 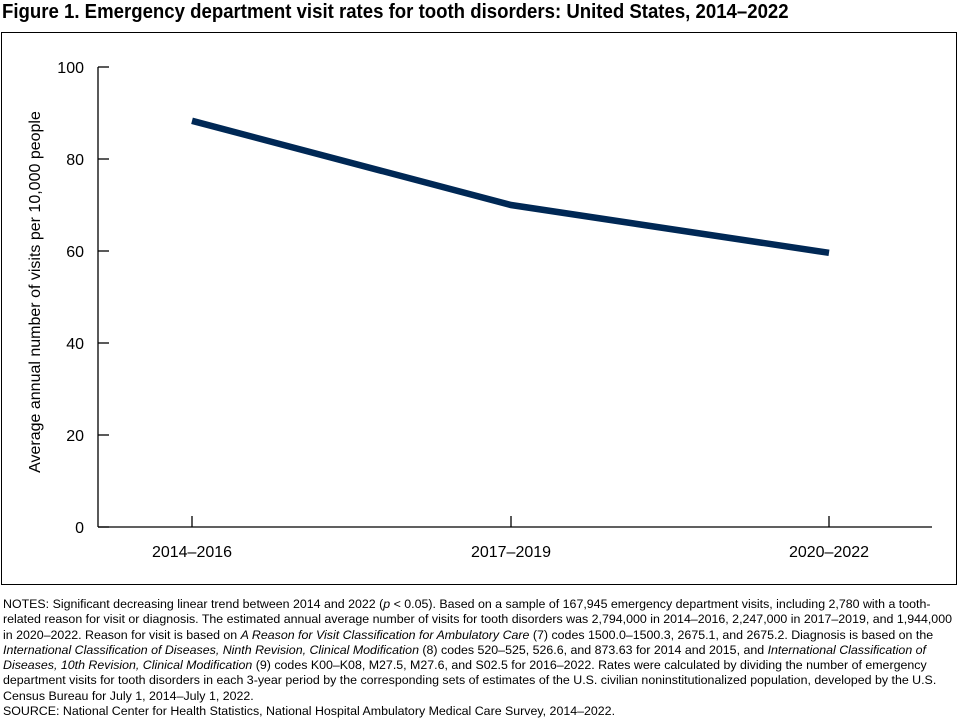 What do you see at coordinates (75, 160) in the screenshot?
I see `y-tick-label: 80` at bounding box center [75, 160].